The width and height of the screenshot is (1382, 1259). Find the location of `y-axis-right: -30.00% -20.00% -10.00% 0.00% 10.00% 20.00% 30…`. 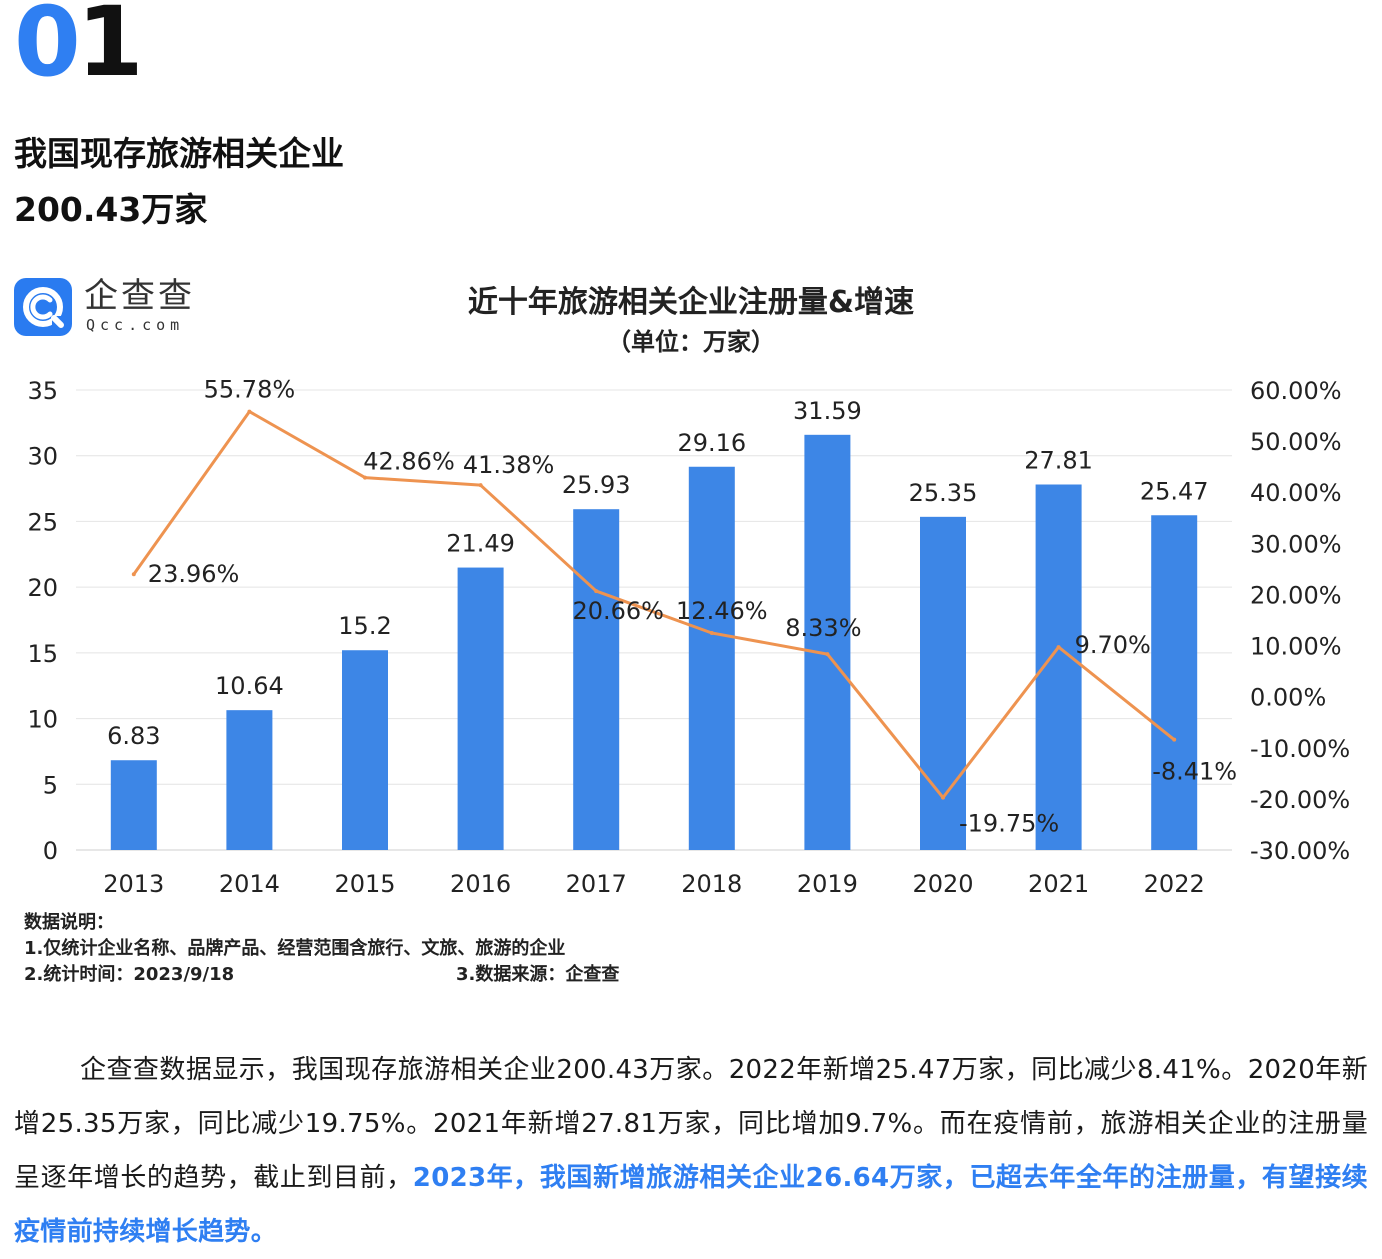

y-axis-right: -30.00% -20.00% -10.00% 0.00% 10.00% 20.00% 30… is located at coordinates (1300, 621).